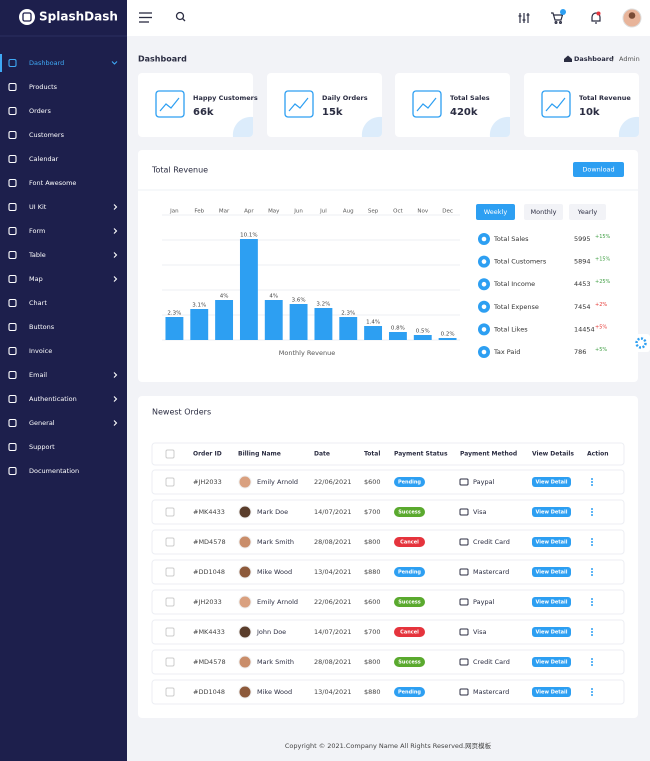 Image resolution: width=650 pixels, height=761 pixels. What do you see at coordinates (199, 324) in the screenshot?
I see `bar` at bounding box center [199, 324].